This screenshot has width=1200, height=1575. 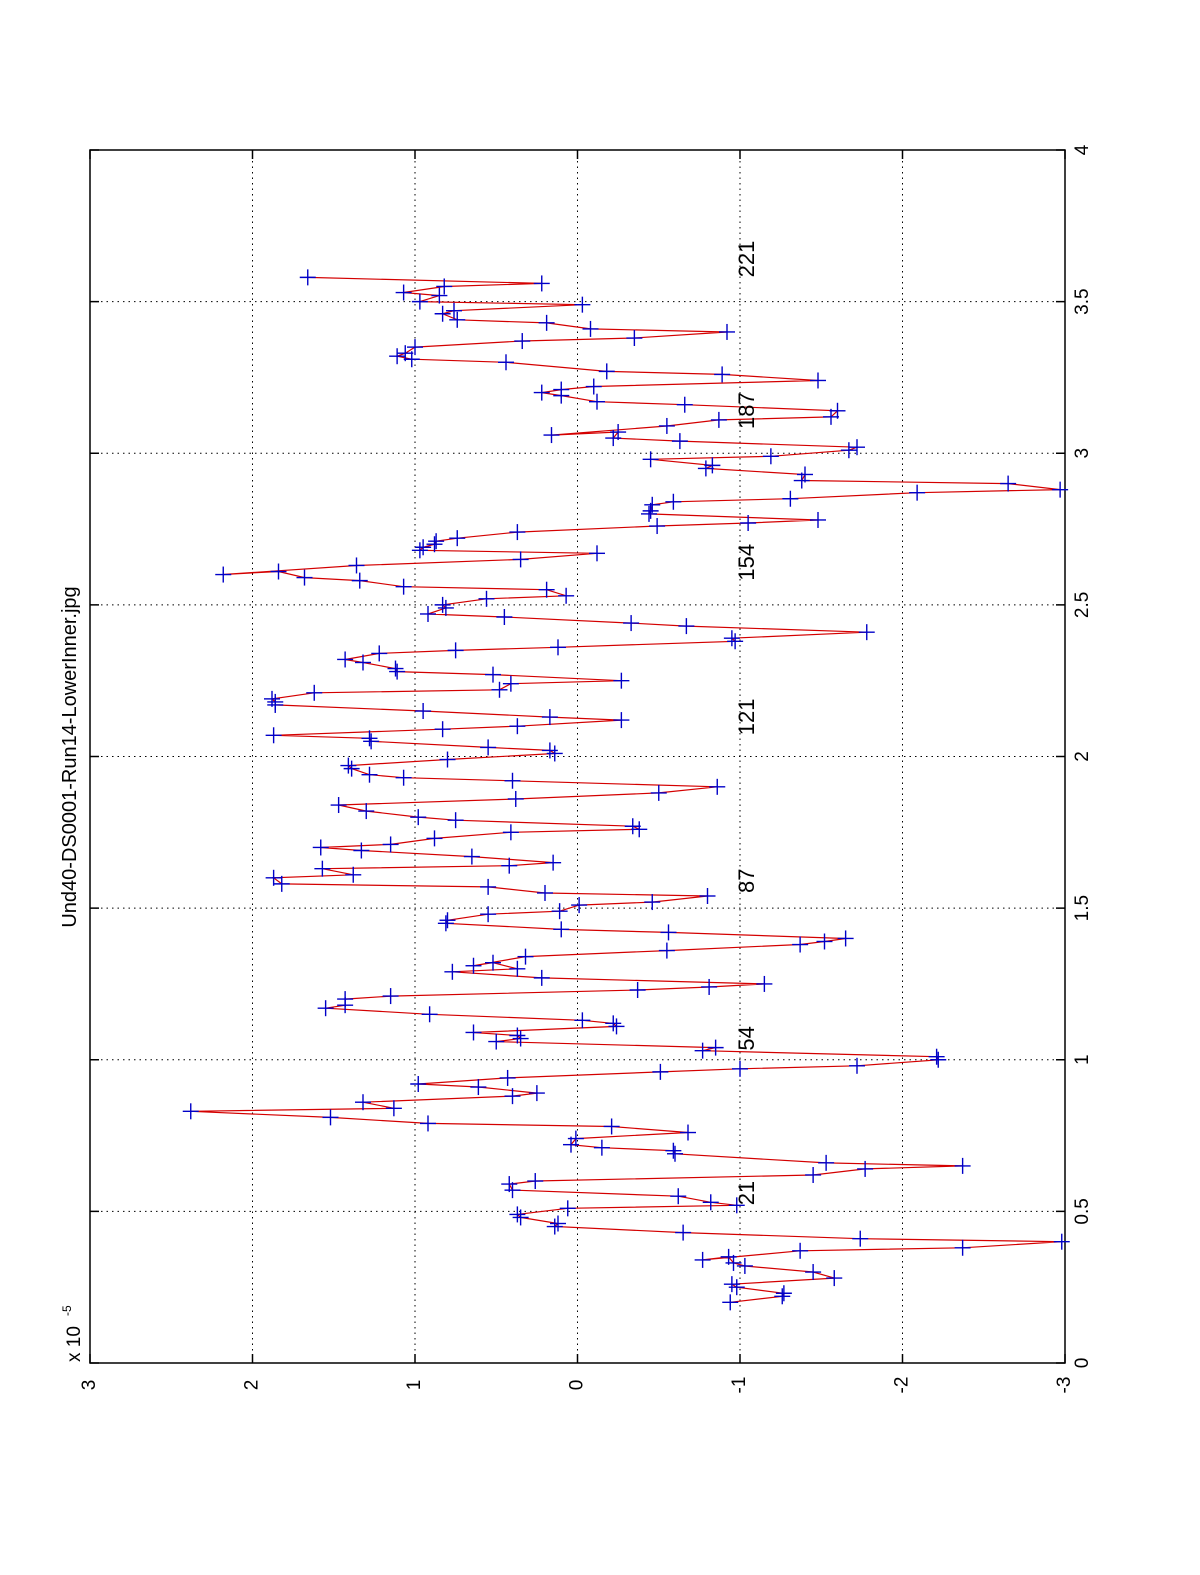 I want to click on annotation-layer: 21 54 87 121 154 187 221, so click(x=746, y=723).